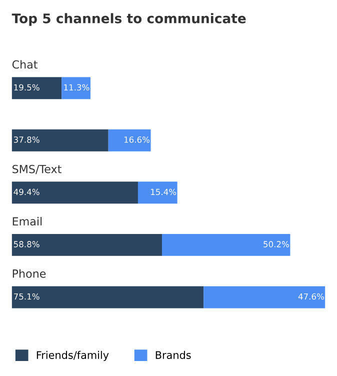 This screenshot has height=376, width=337. What do you see at coordinates (129, 19) in the screenshot?
I see `chart-title: Top 5 channels to communicate` at bounding box center [129, 19].